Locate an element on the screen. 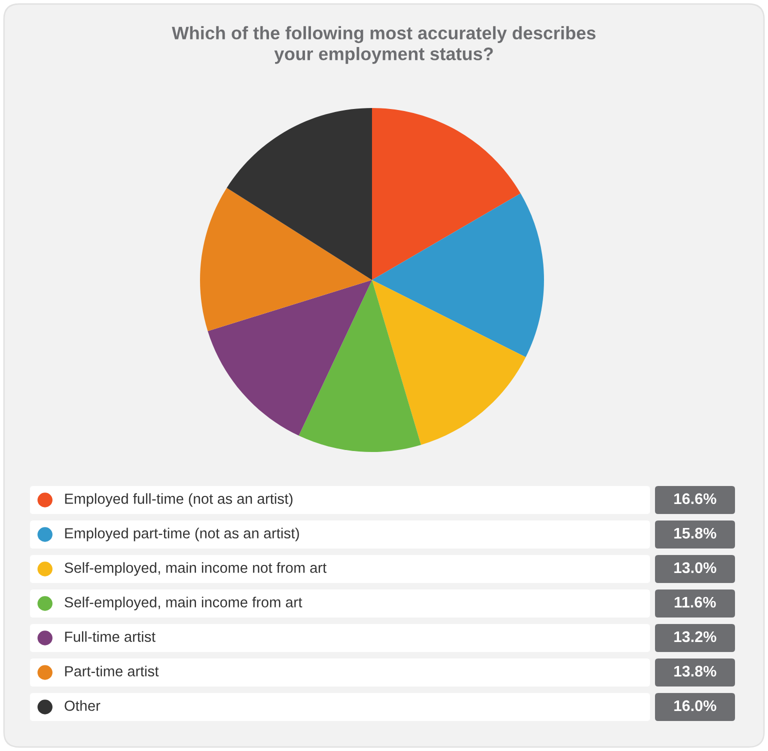 This screenshot has width=768, height=751. data-label: 16.0% is located at coordinates (695, 706).